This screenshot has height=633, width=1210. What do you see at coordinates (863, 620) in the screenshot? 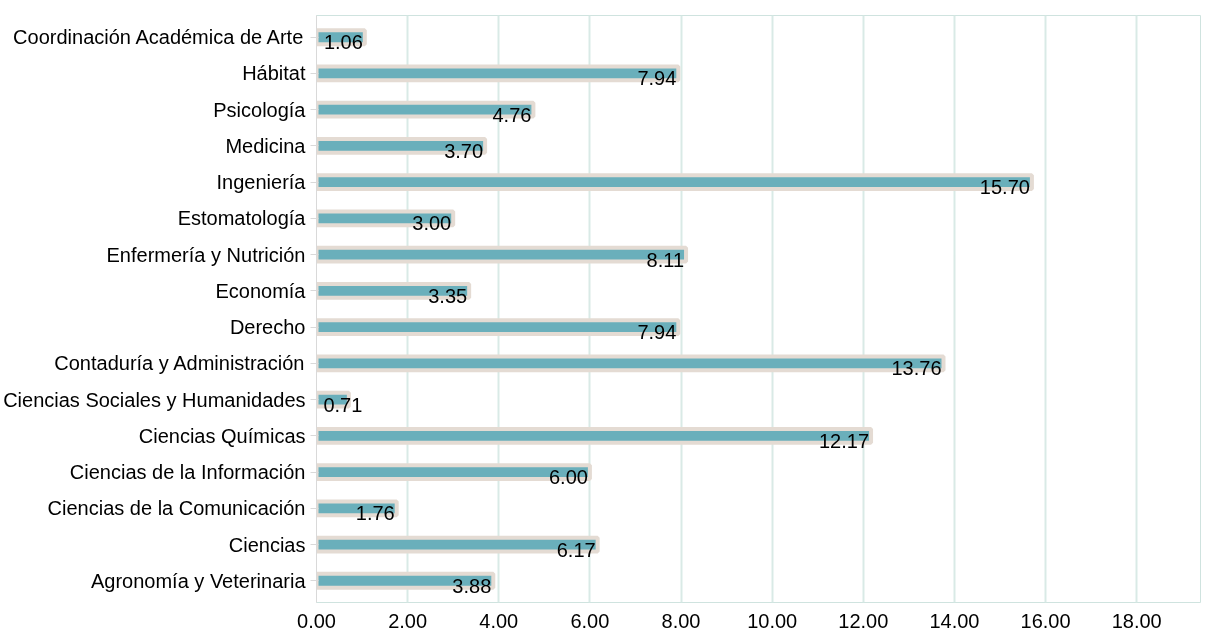
I see `x-tick-label: 12.00` at bounding box center [863, 620].